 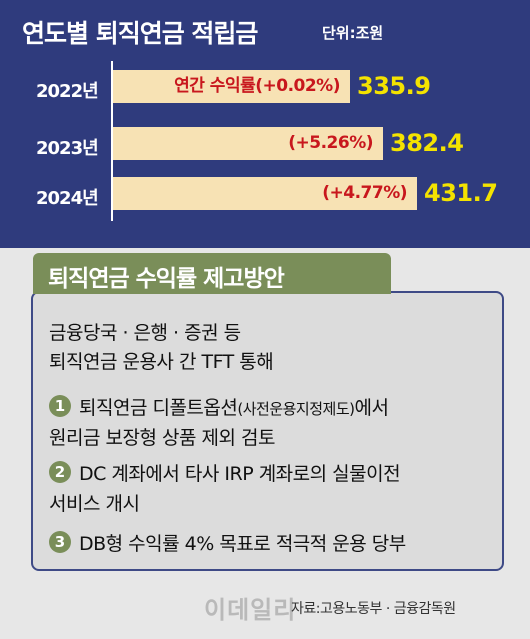 I want to click on plan-banner, so click(x=212, y=273).